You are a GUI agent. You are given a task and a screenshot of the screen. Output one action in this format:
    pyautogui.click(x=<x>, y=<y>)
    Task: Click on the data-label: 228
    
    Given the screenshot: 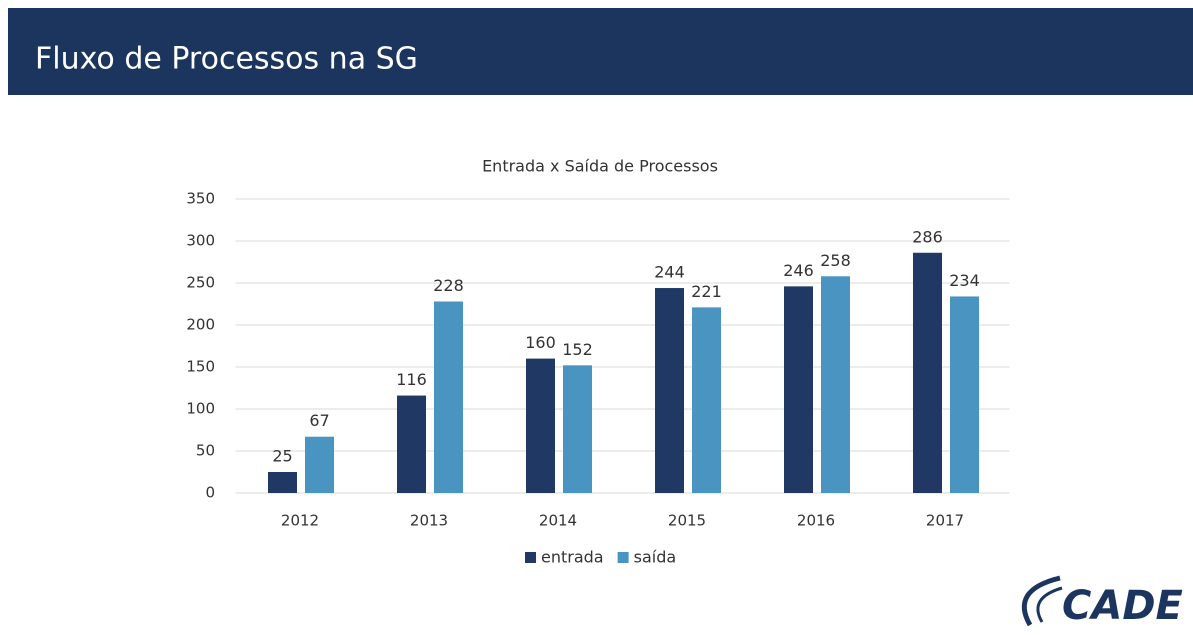 What is the action you would take?
    pyautogui.click(x=448, y=285)
    